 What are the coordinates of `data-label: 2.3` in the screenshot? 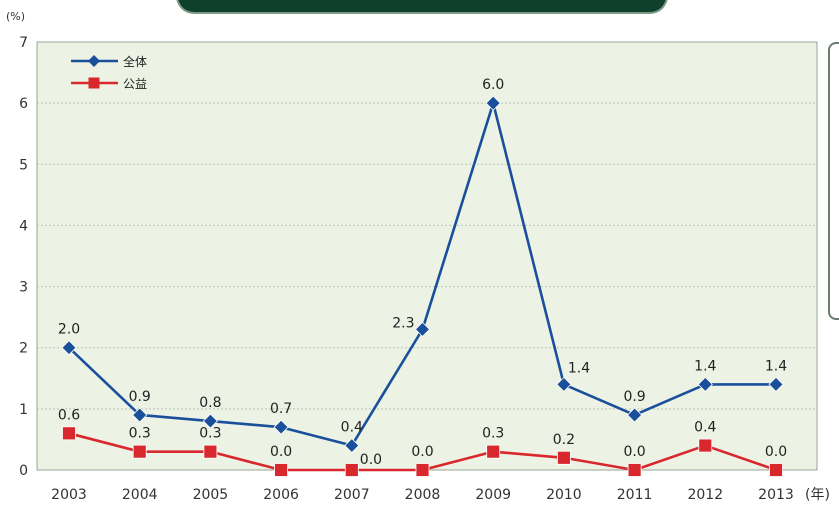 It's located at (403, 323).